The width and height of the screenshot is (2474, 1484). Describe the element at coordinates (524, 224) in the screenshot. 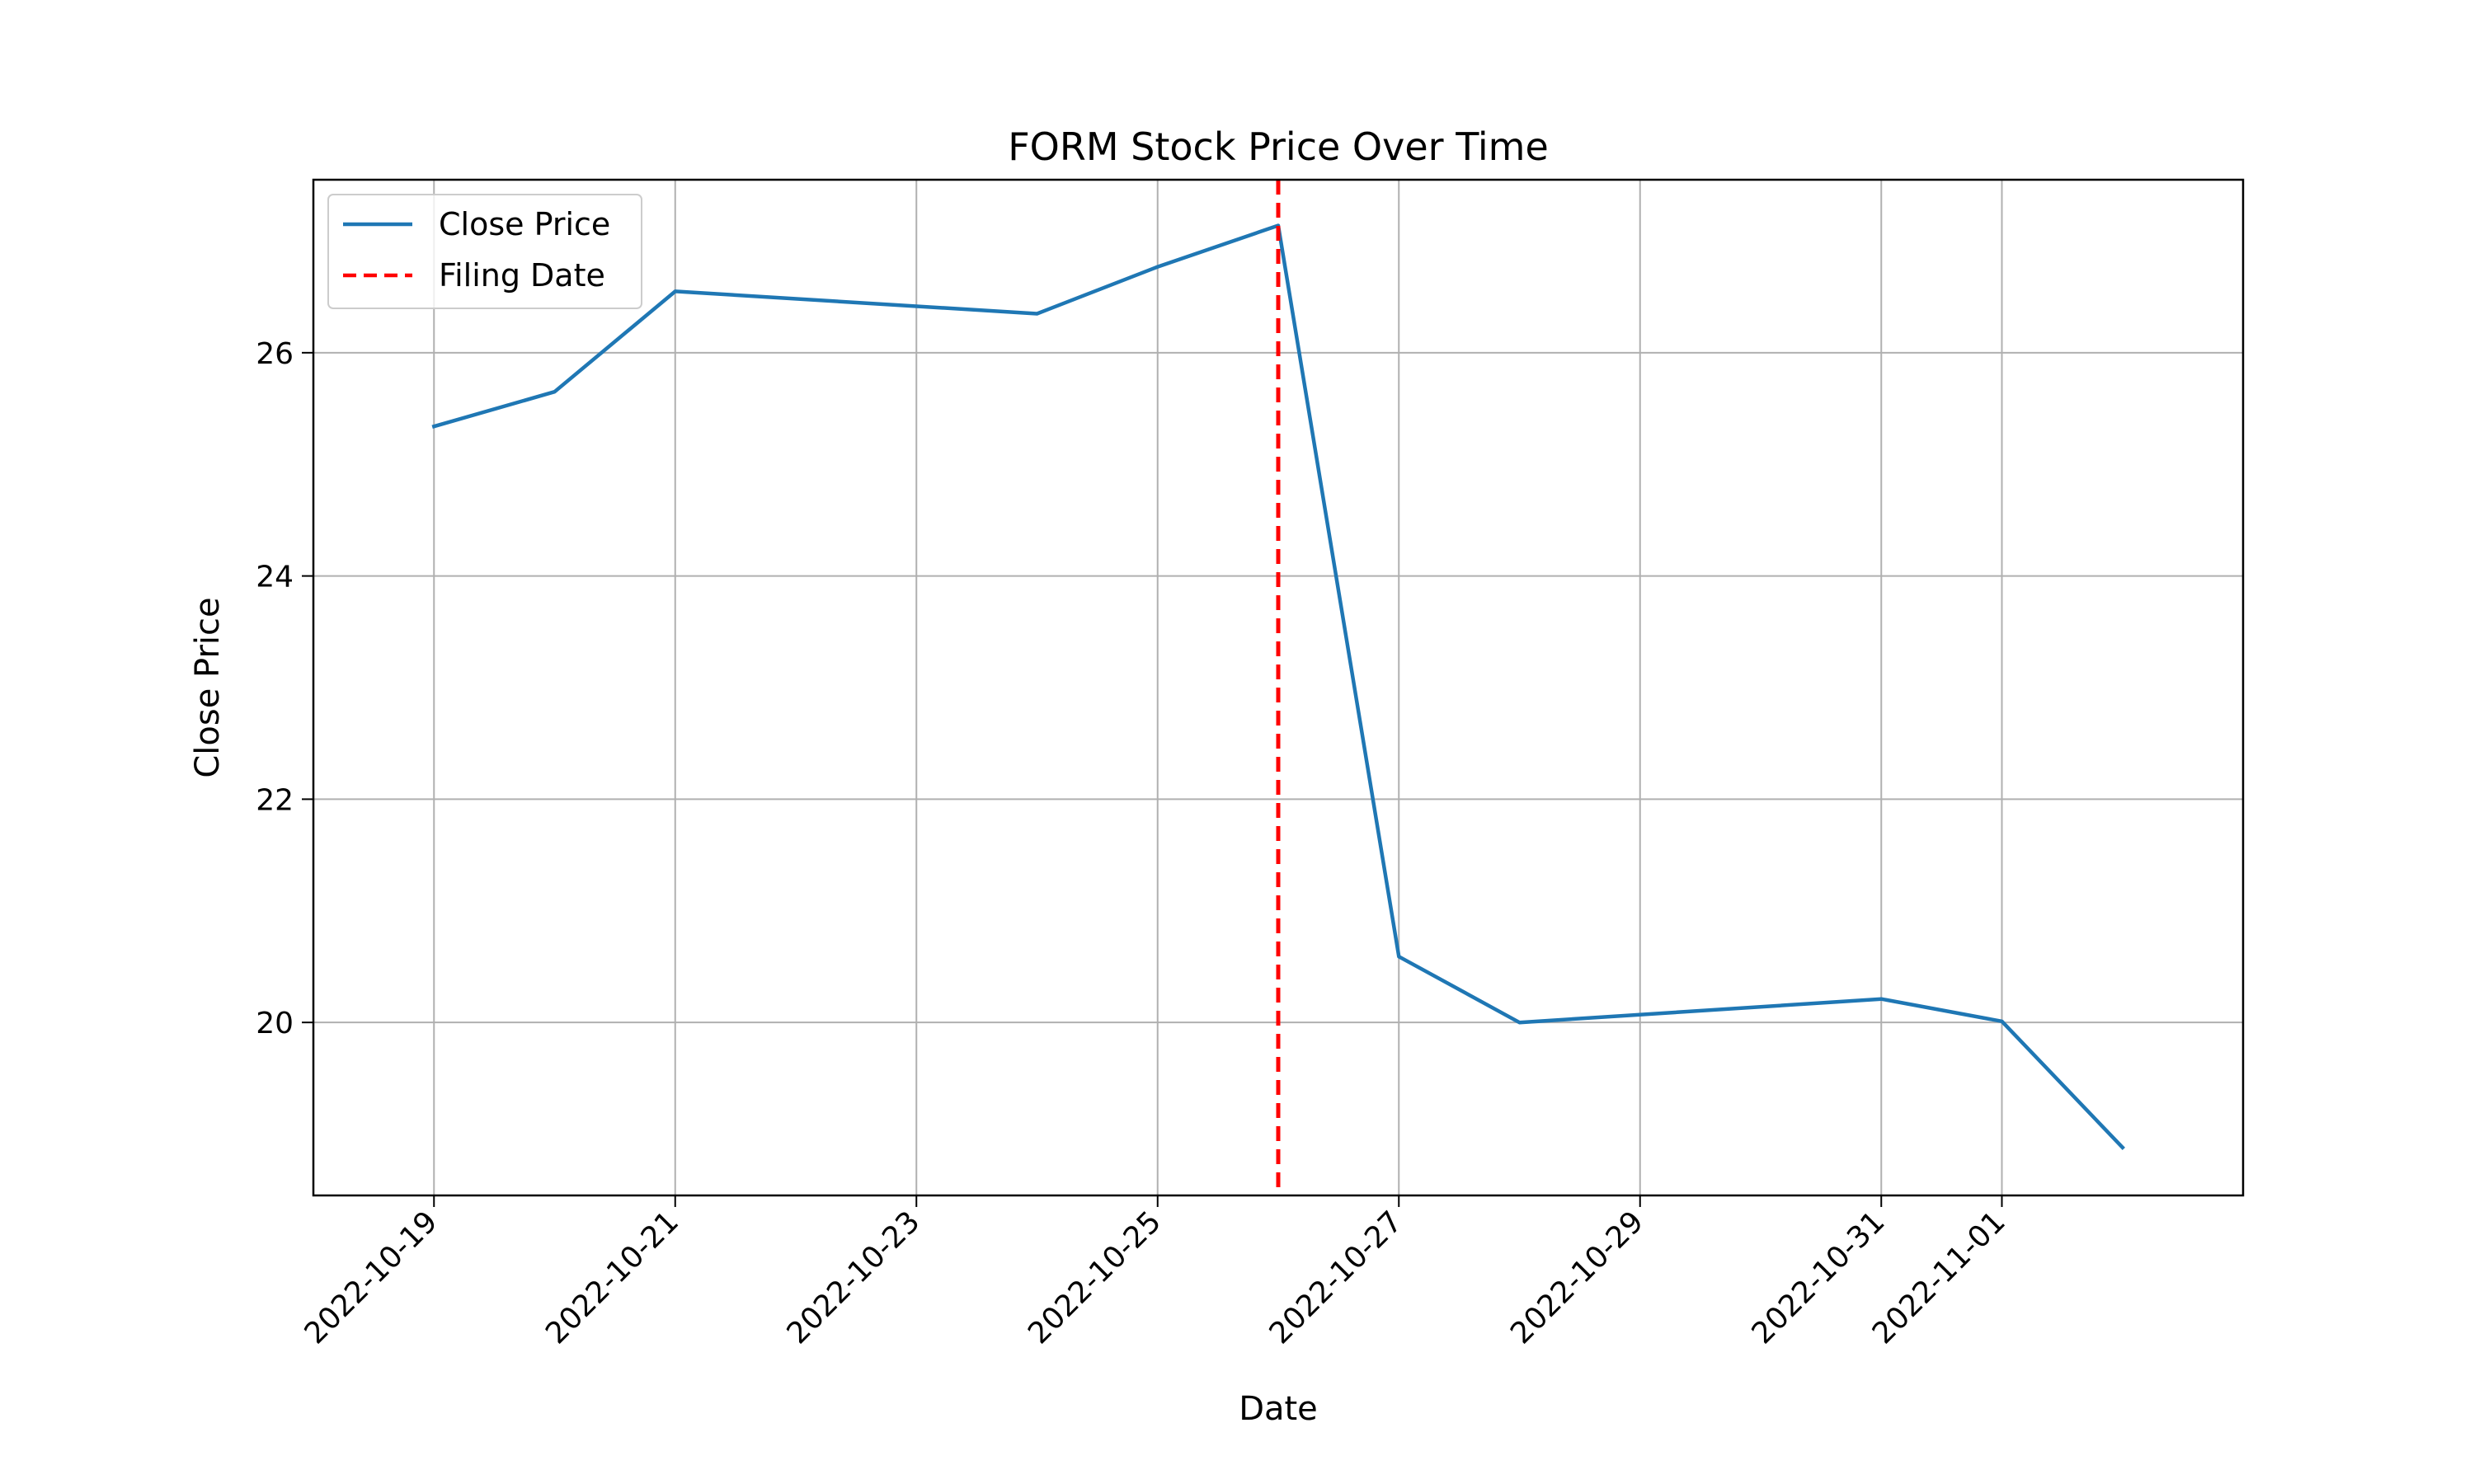

I see `legend-label-close-price: Close Price` at that location.